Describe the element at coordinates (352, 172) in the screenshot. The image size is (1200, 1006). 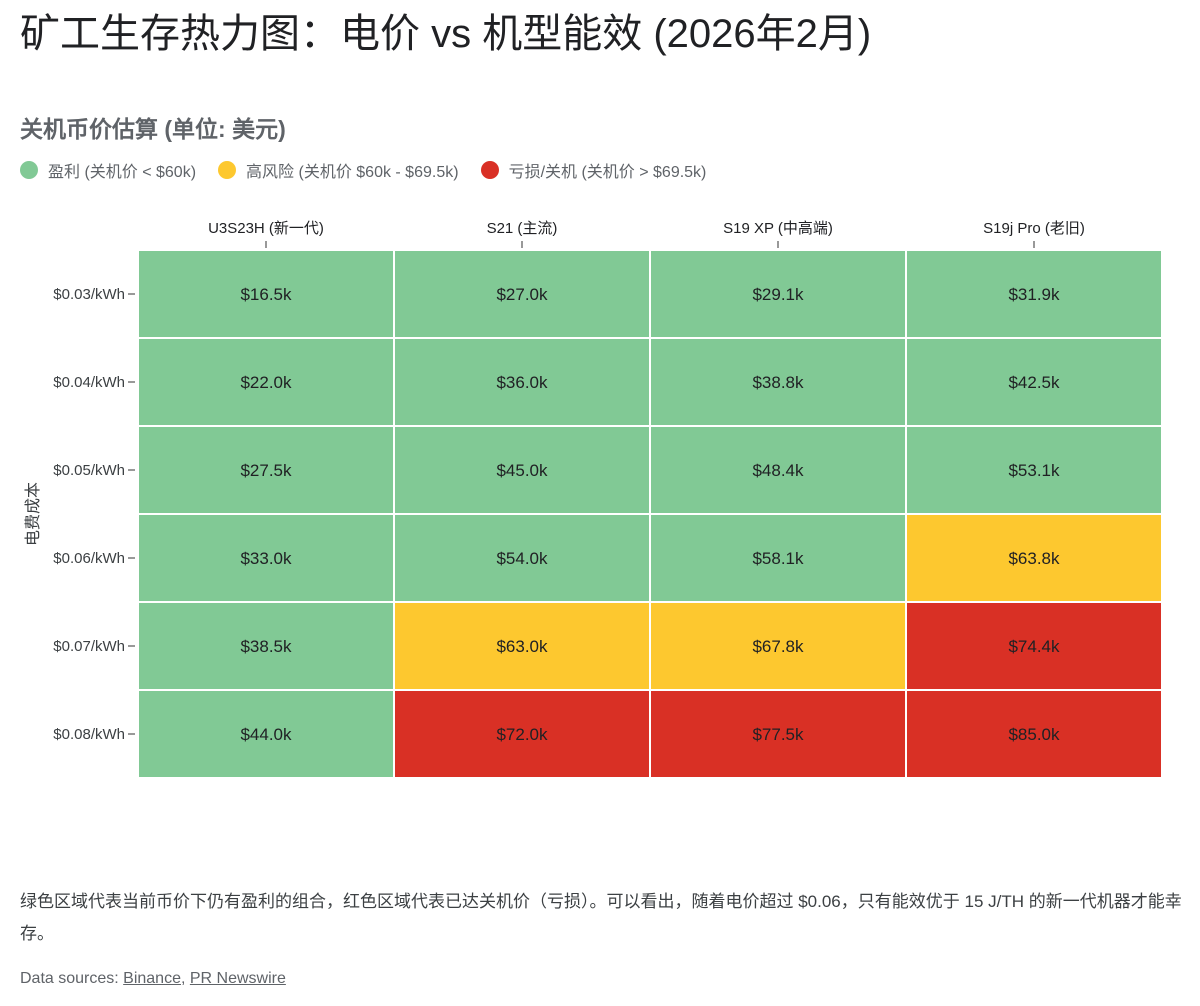
I see `legend-label: 高风险 (关机价 $60k - $69.5k)` at that location.